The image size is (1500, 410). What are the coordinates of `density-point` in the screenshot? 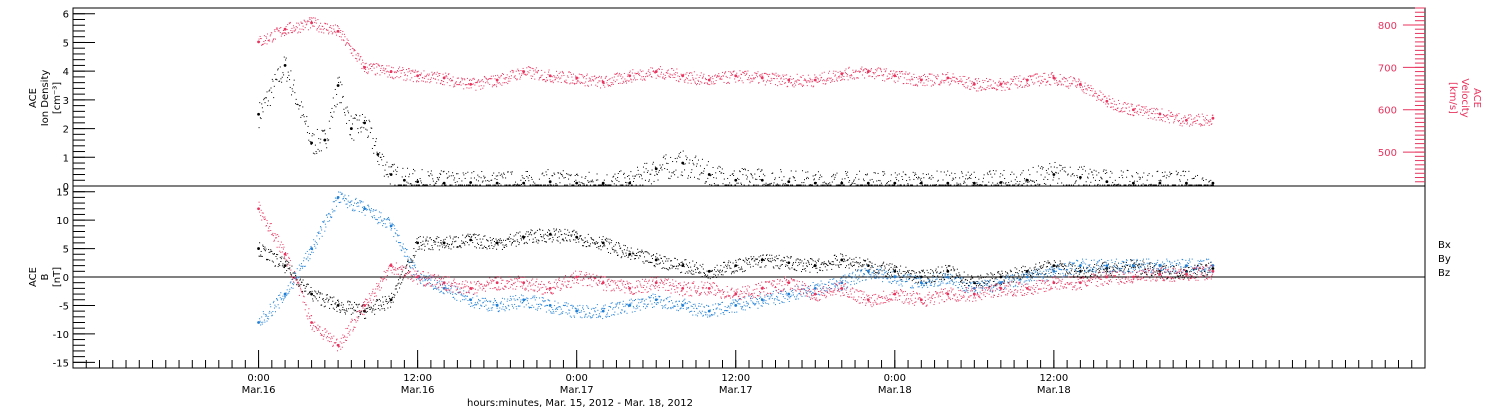 It's located at (762, 180).